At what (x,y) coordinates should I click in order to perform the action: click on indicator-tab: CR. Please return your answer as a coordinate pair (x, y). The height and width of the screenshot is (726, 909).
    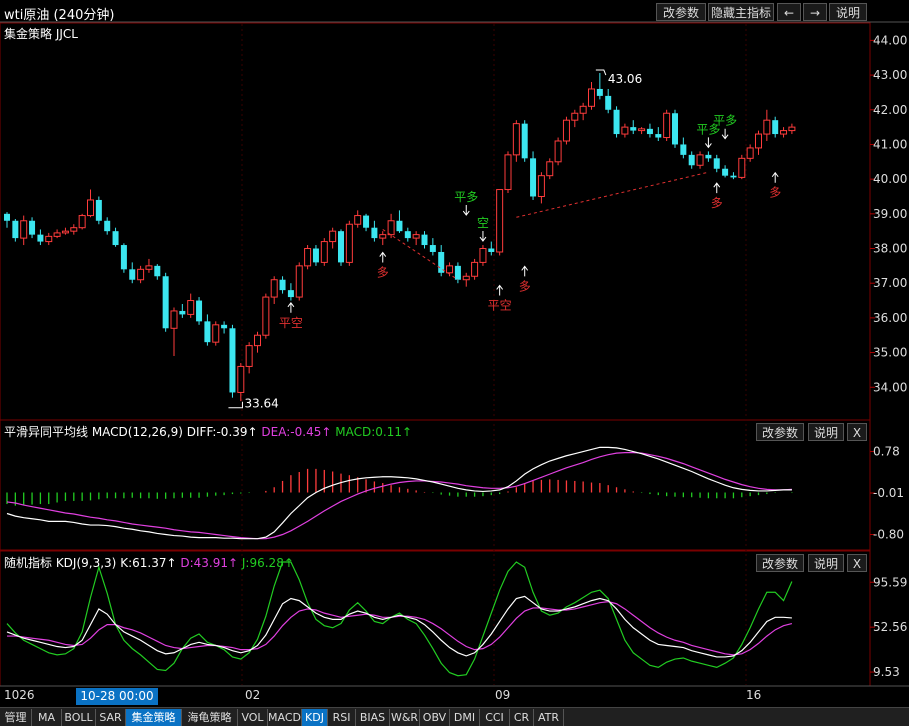
    Looking at the image, I should click on (522, 717).